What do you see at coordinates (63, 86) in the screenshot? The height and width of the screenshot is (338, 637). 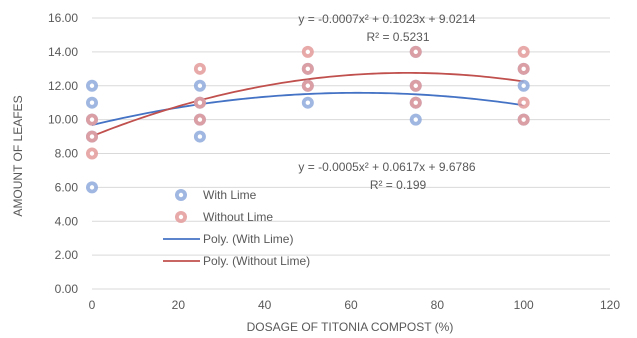 I see `y-tick-label: 12.00` at bounding box center [63, 86].